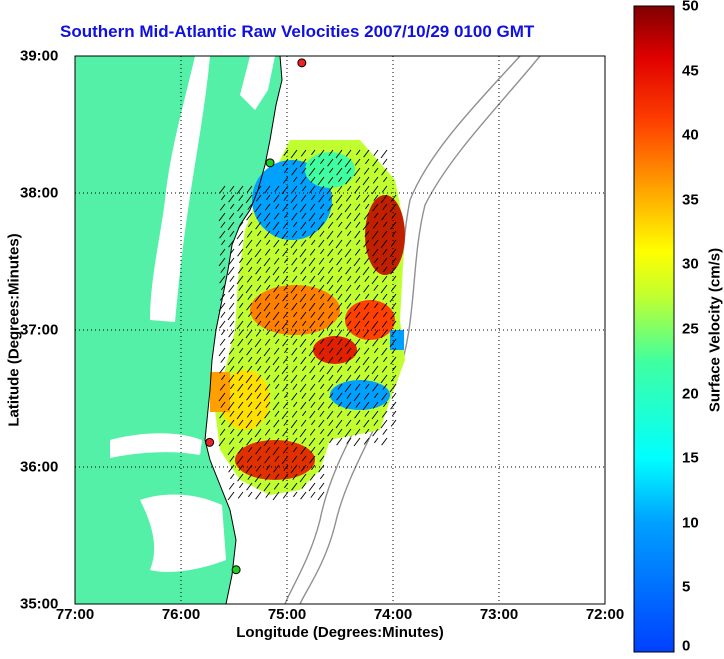  What do you see at coordinates (243, 330) in the screenshot?
I see `coastline` at bounding box center [243, 330].